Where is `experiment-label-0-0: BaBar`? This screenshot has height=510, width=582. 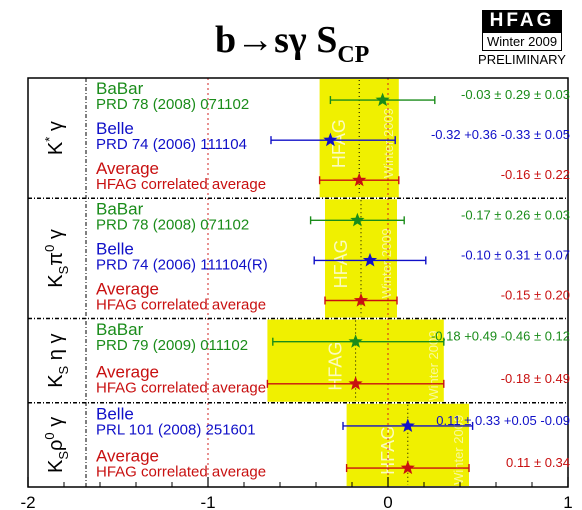 experiment-label-0-0: BaBar is located at coordinates (120, 88).